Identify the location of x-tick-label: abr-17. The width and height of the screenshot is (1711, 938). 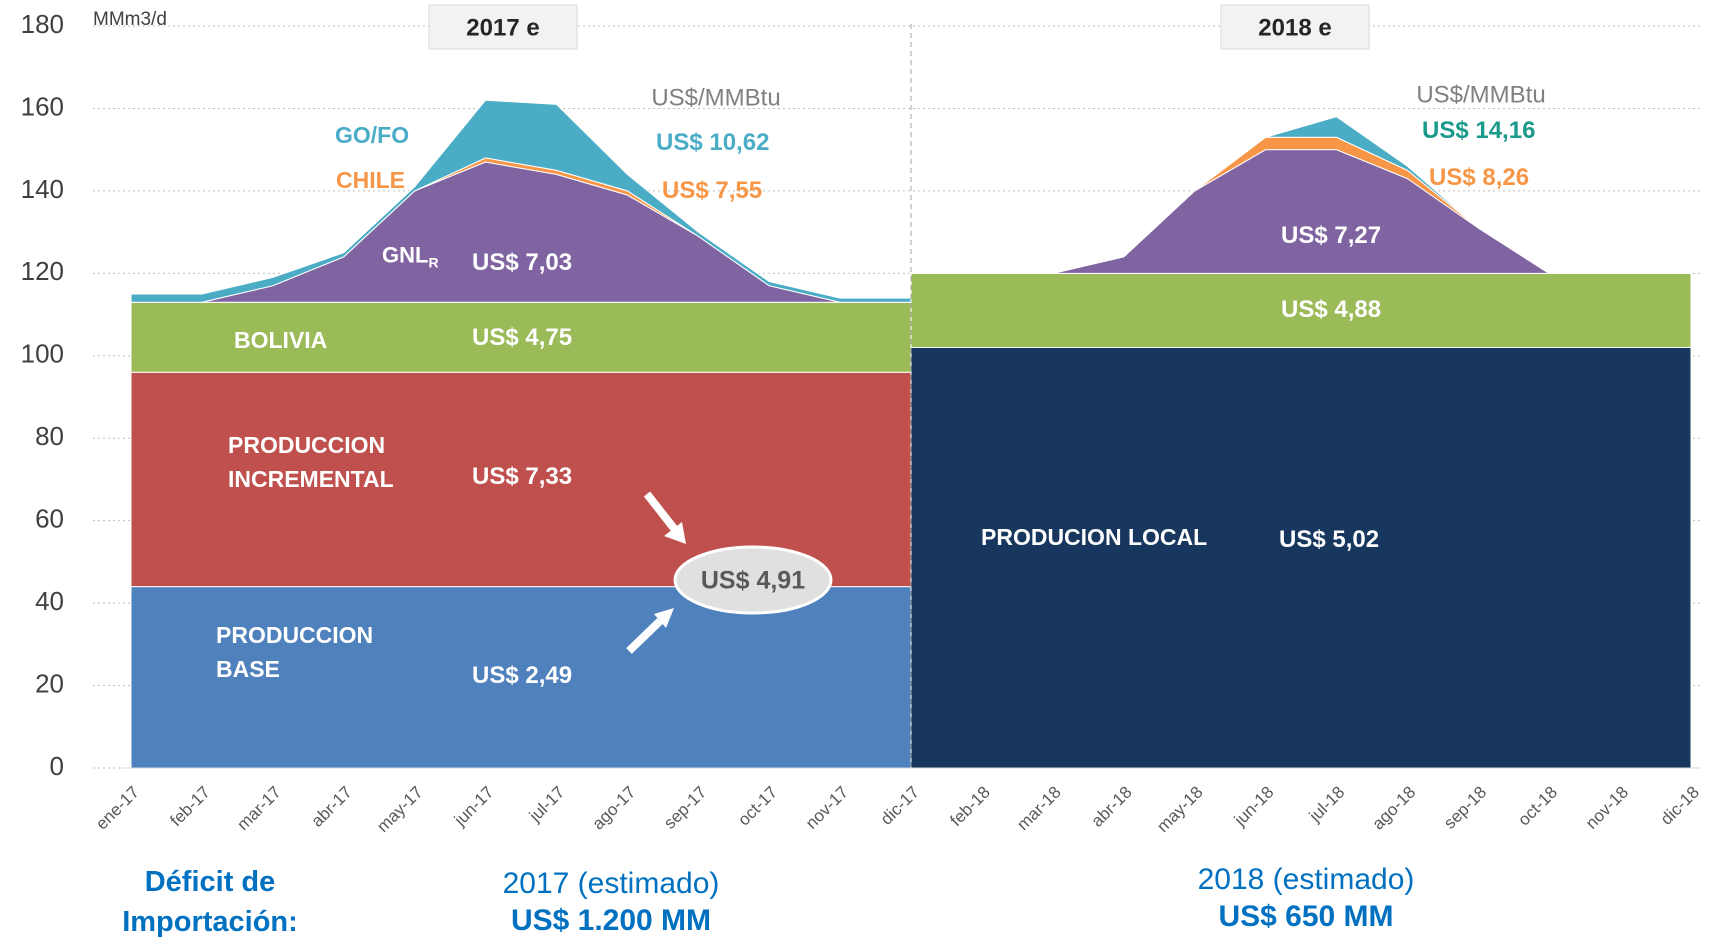
(332, 807).